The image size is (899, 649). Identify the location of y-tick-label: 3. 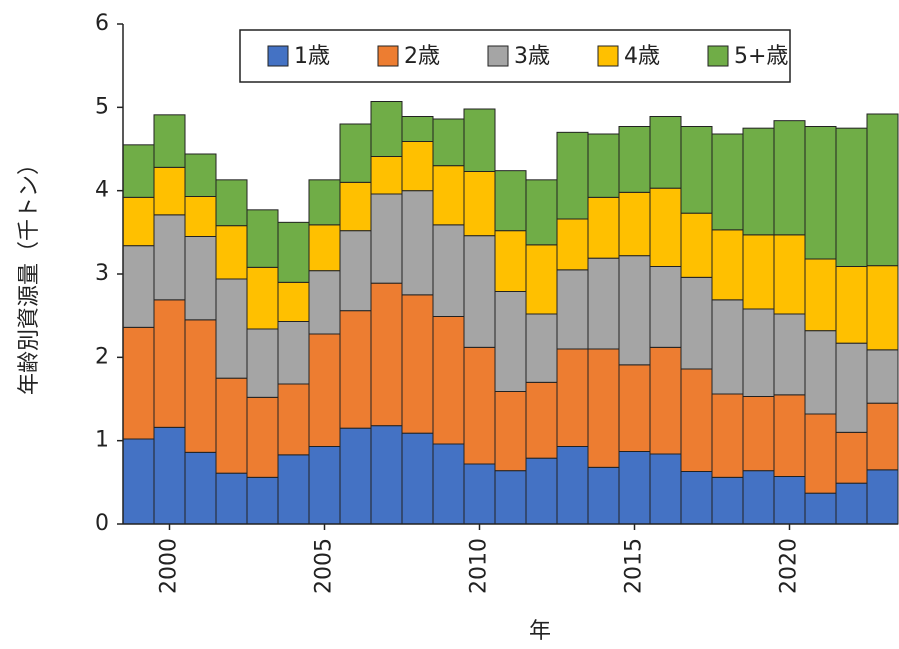
(102, 273).